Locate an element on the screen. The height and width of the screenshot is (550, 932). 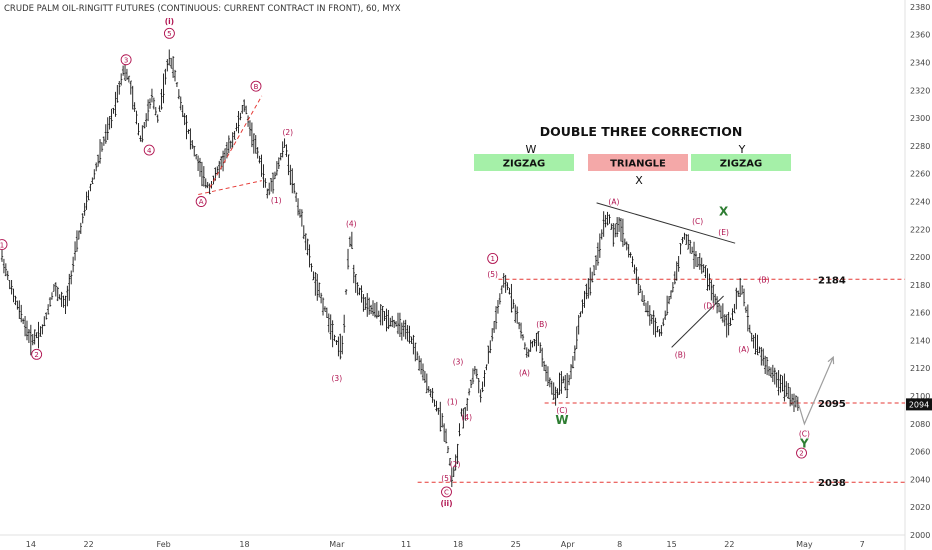
y-tick-label: 2080 is located at coordinates (920, 424).